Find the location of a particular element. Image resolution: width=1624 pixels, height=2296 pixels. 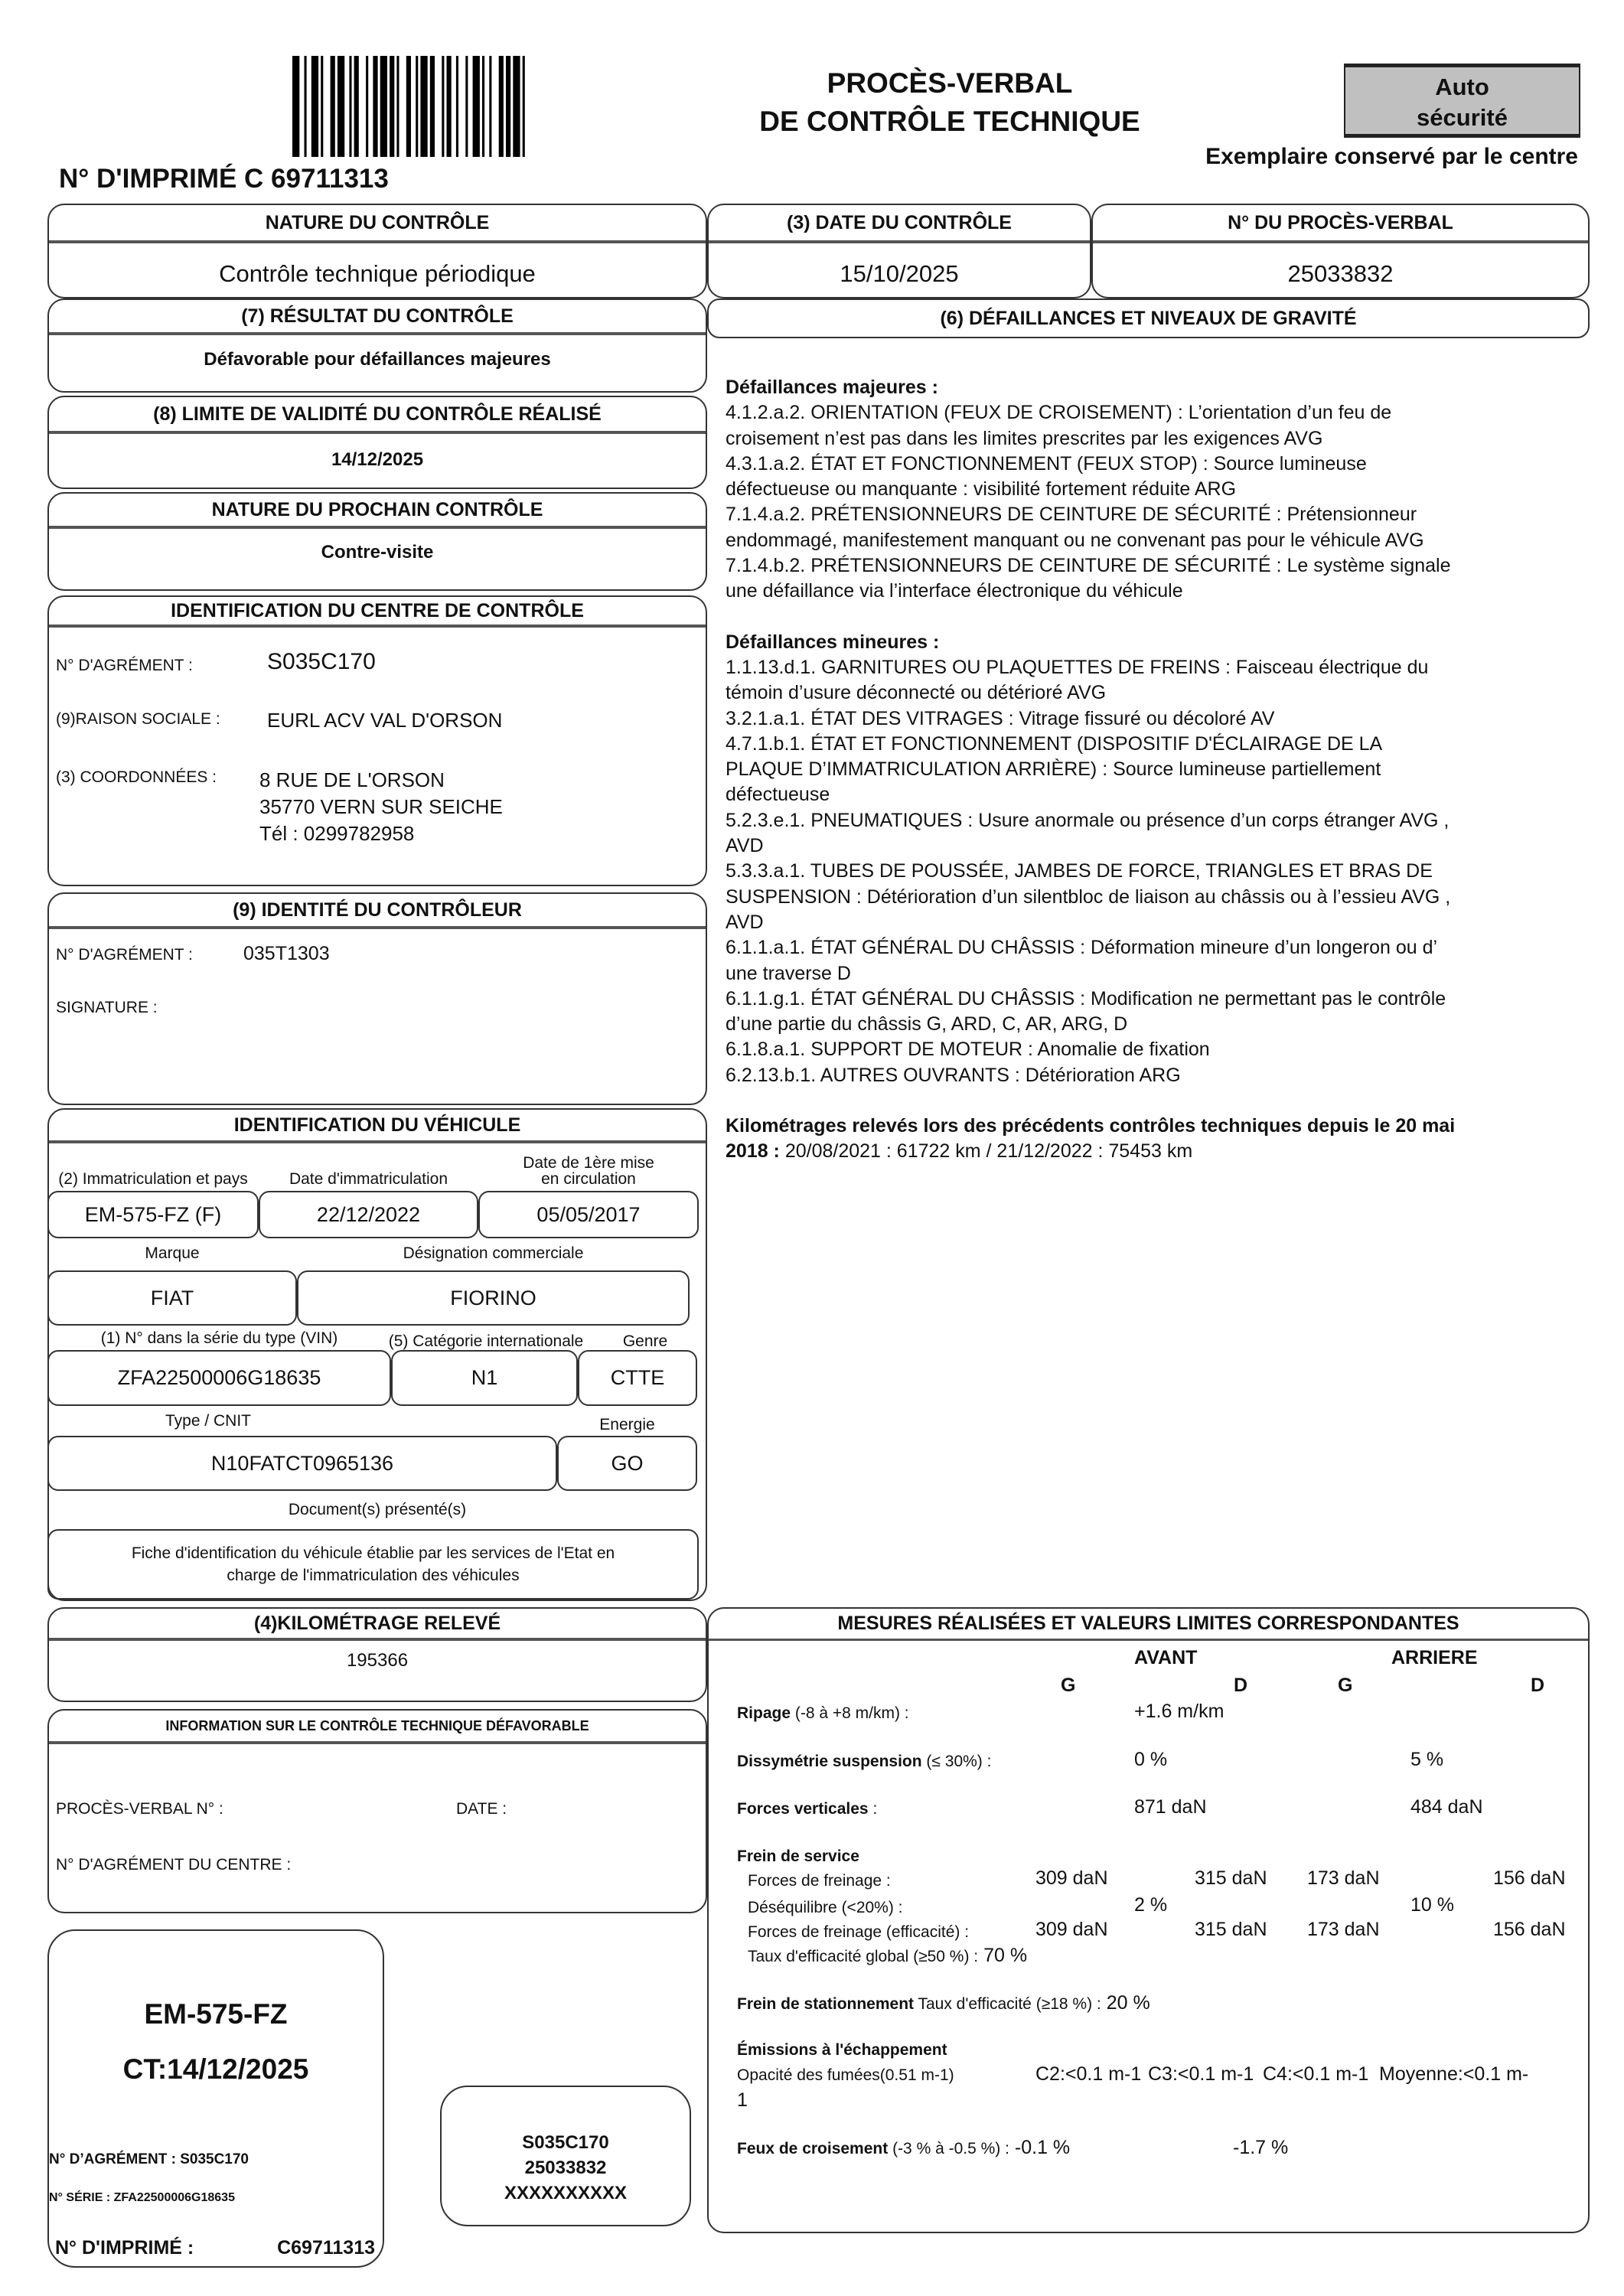

controller-agrement-label: N° D'AGRÉMENT : is located at coordinates (125, 955).